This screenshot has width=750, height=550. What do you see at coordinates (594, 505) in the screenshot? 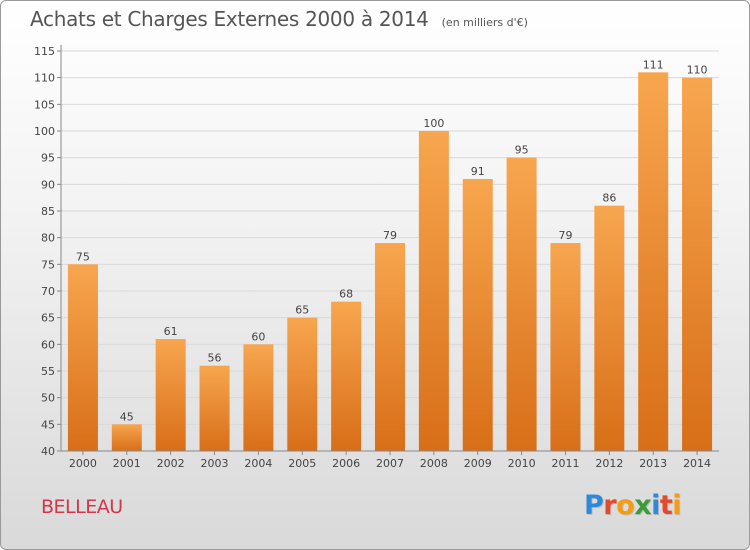
I see `logo-letter: P` at bounding box center [594, 505].